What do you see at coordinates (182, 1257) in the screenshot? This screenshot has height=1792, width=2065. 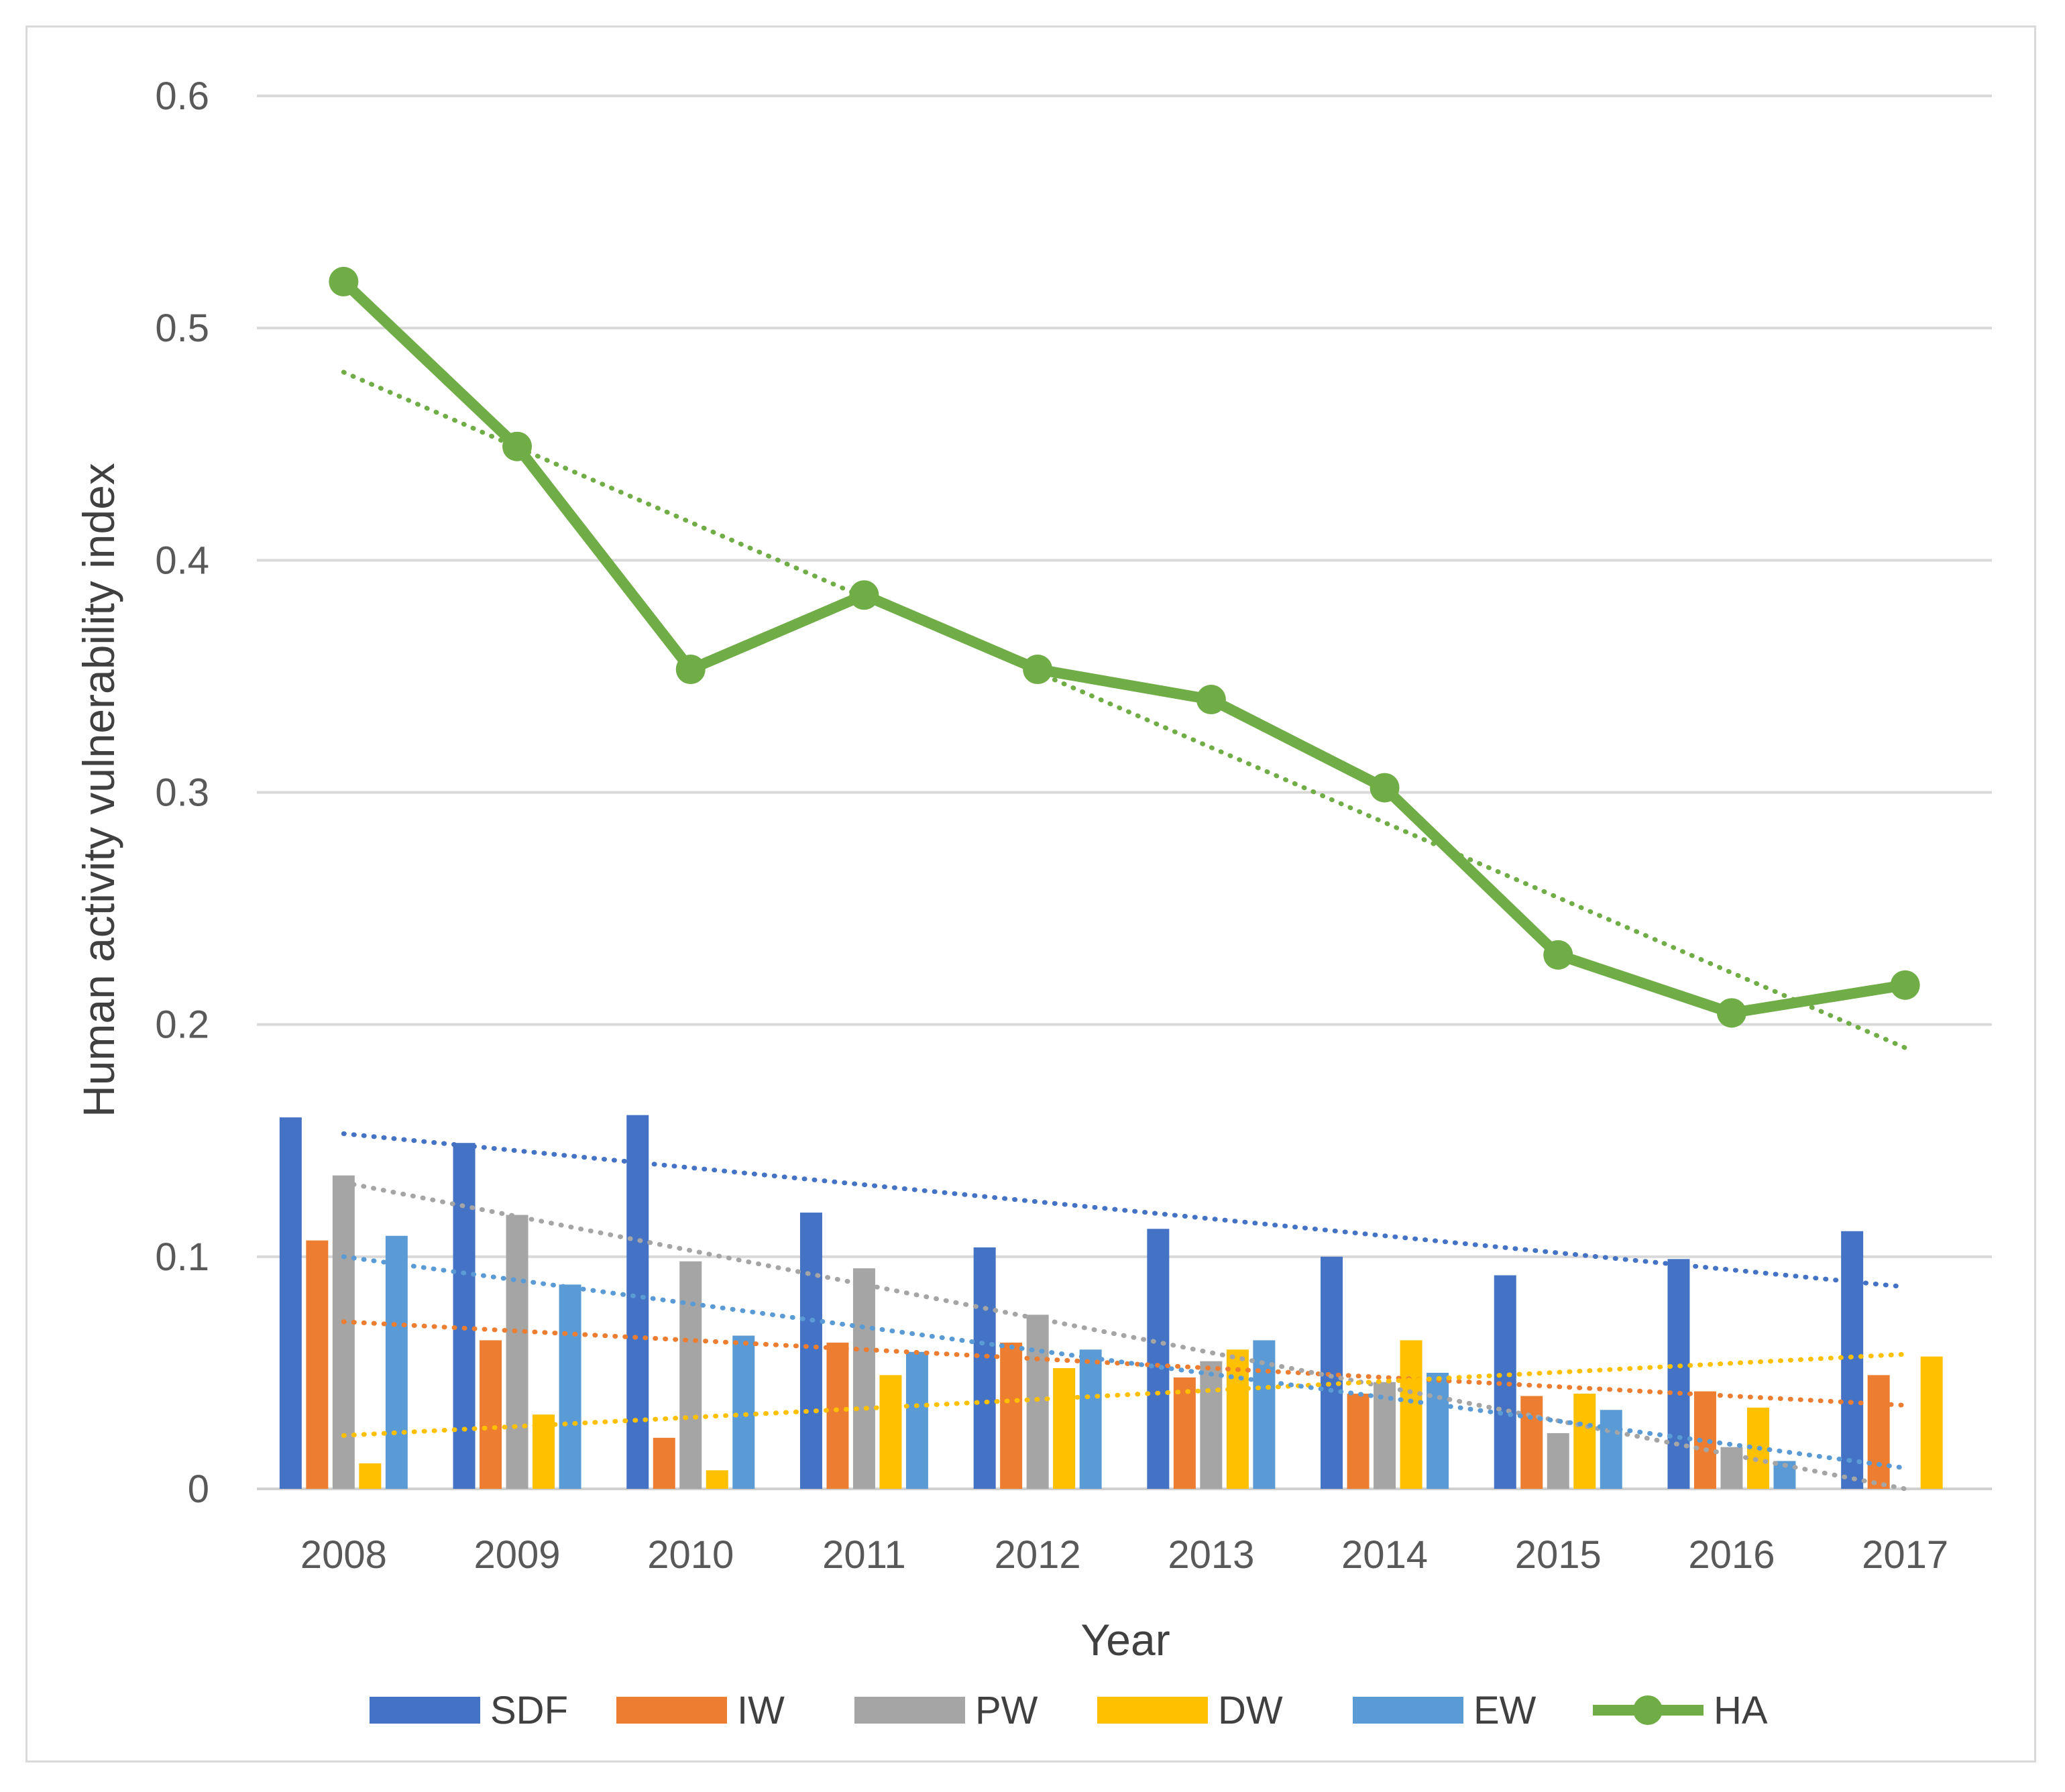 I see `y-tick-label: 0.1` at bounding box center [182, 1257].